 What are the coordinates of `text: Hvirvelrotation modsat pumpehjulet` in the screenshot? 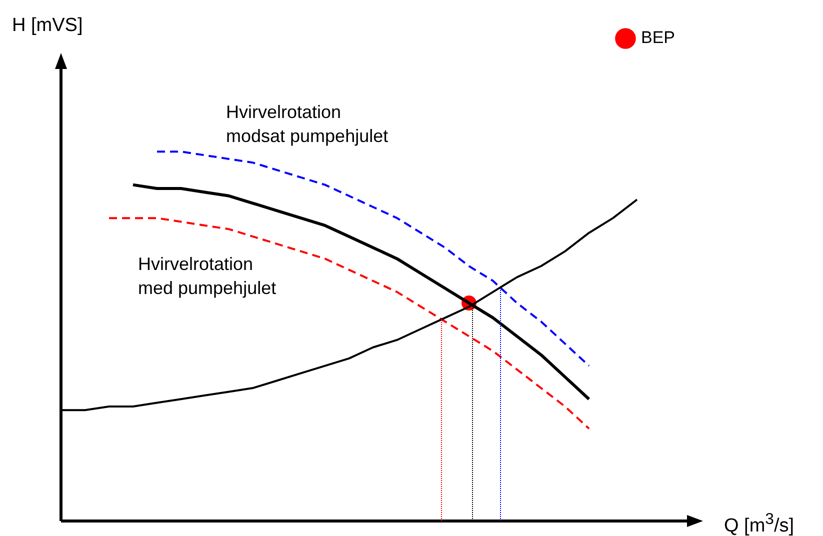 It's located at (307, 124).